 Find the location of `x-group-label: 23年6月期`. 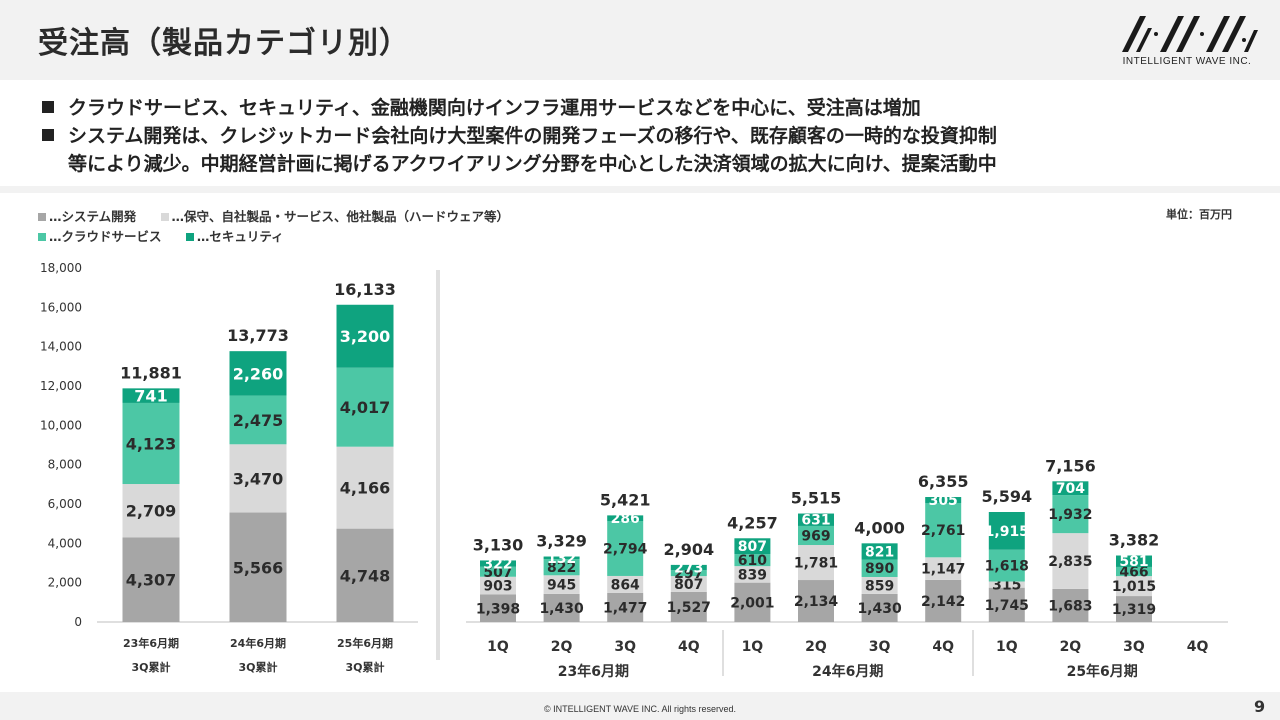

x-group-label: 23年6月期 is located at coordinates (593, 671).